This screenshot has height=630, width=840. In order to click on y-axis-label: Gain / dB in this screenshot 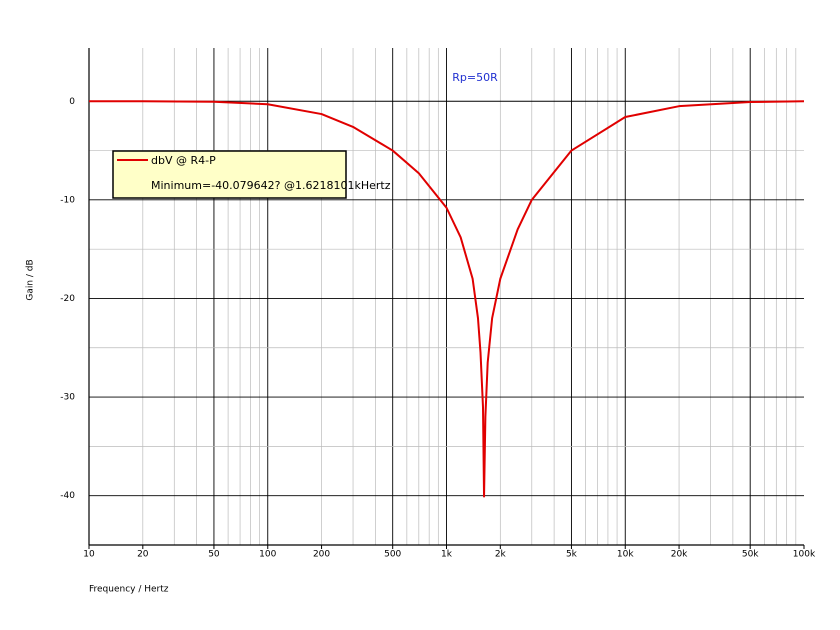, I will do `click(31, 279)`.